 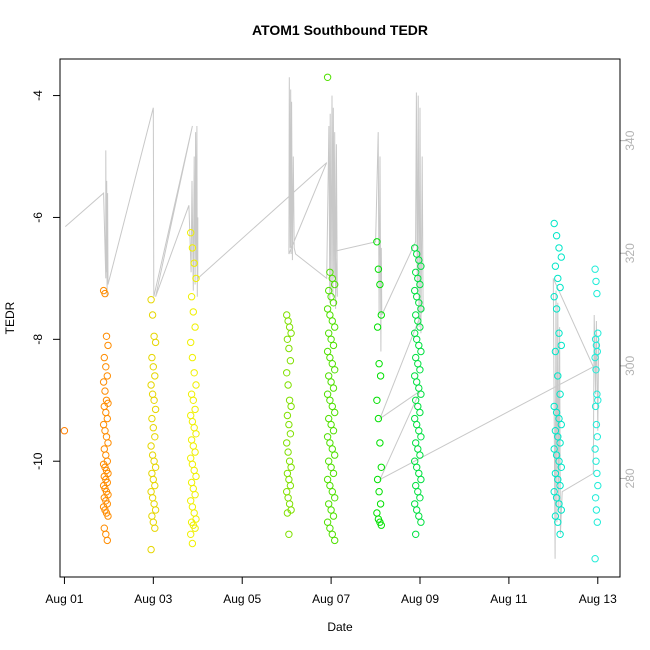 What do you see at coordinates (420, 599) in the screenshot?
I see `x-tick-label: Aug 09` at bounding box center [420, 599].